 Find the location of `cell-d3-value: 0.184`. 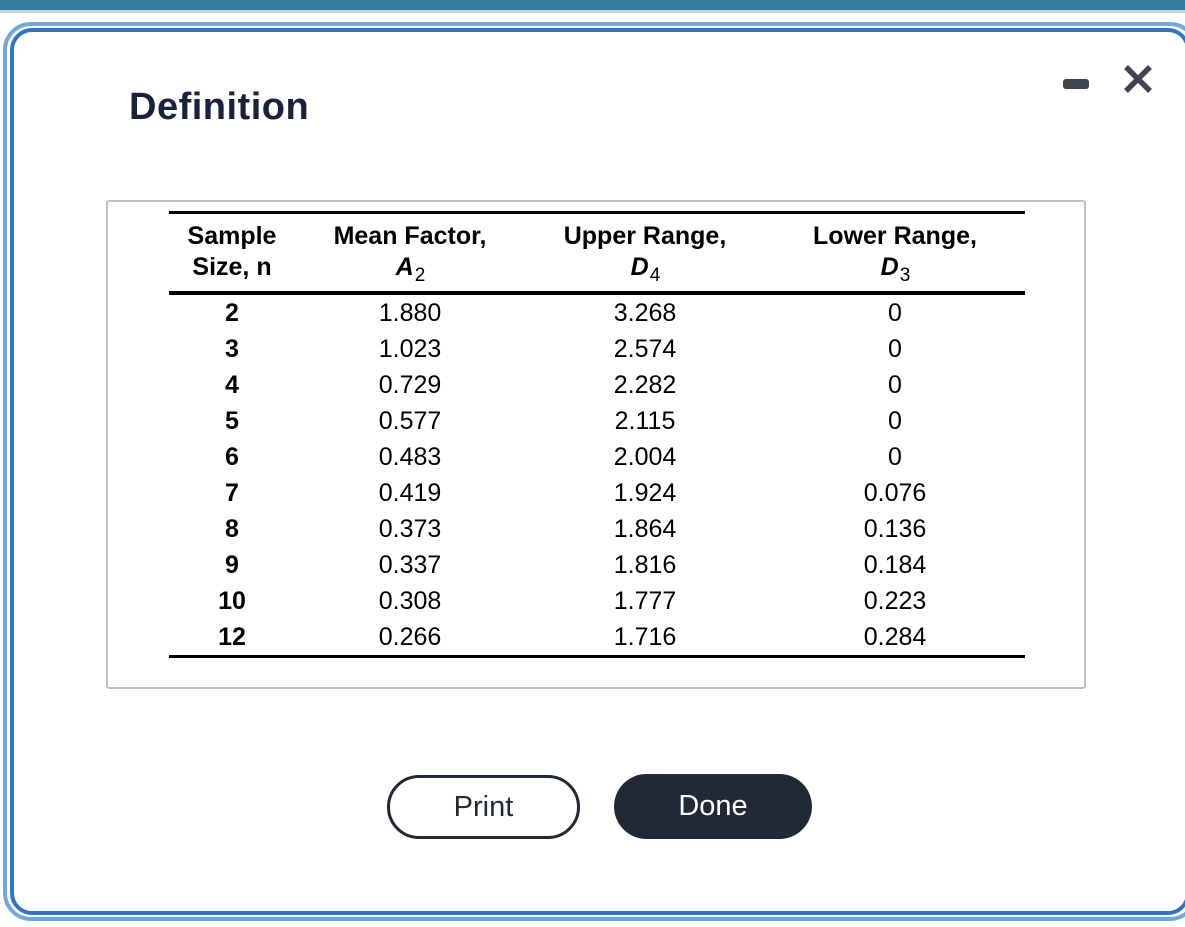

cell-d3-value: 0.184 is located at coordinates (895, 565).